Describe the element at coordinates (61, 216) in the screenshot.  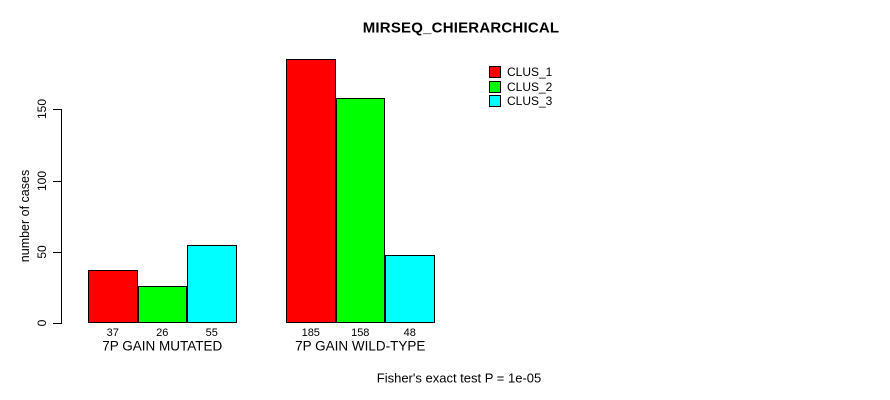
I see `y-axis-line` at that location.